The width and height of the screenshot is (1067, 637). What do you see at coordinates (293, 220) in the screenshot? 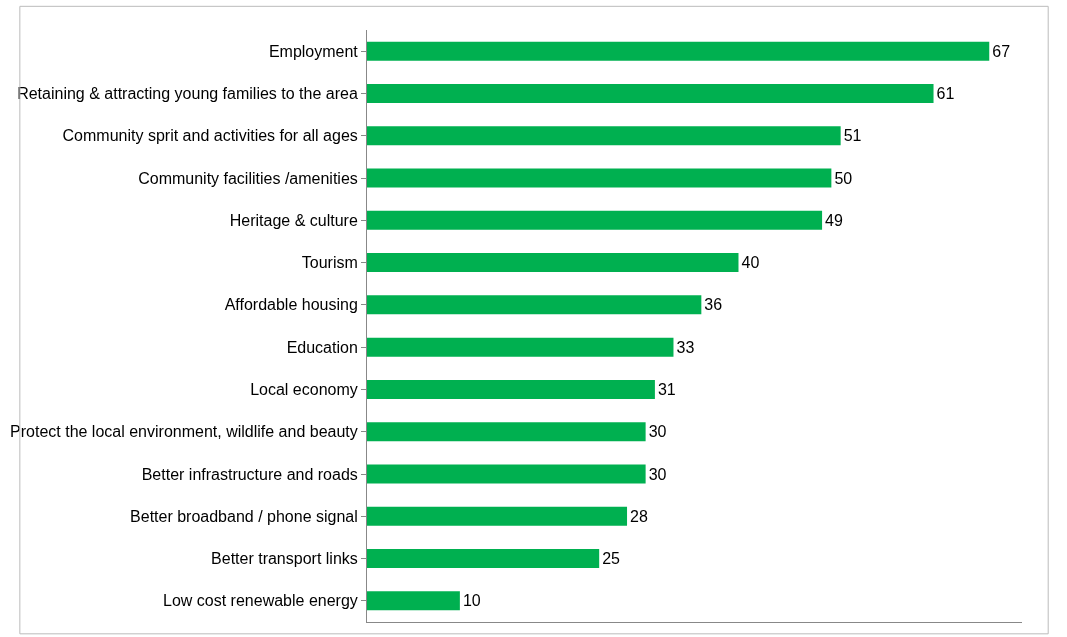
I see `y-tick-label: Heritage & culture` at bounding box center [293, 220].